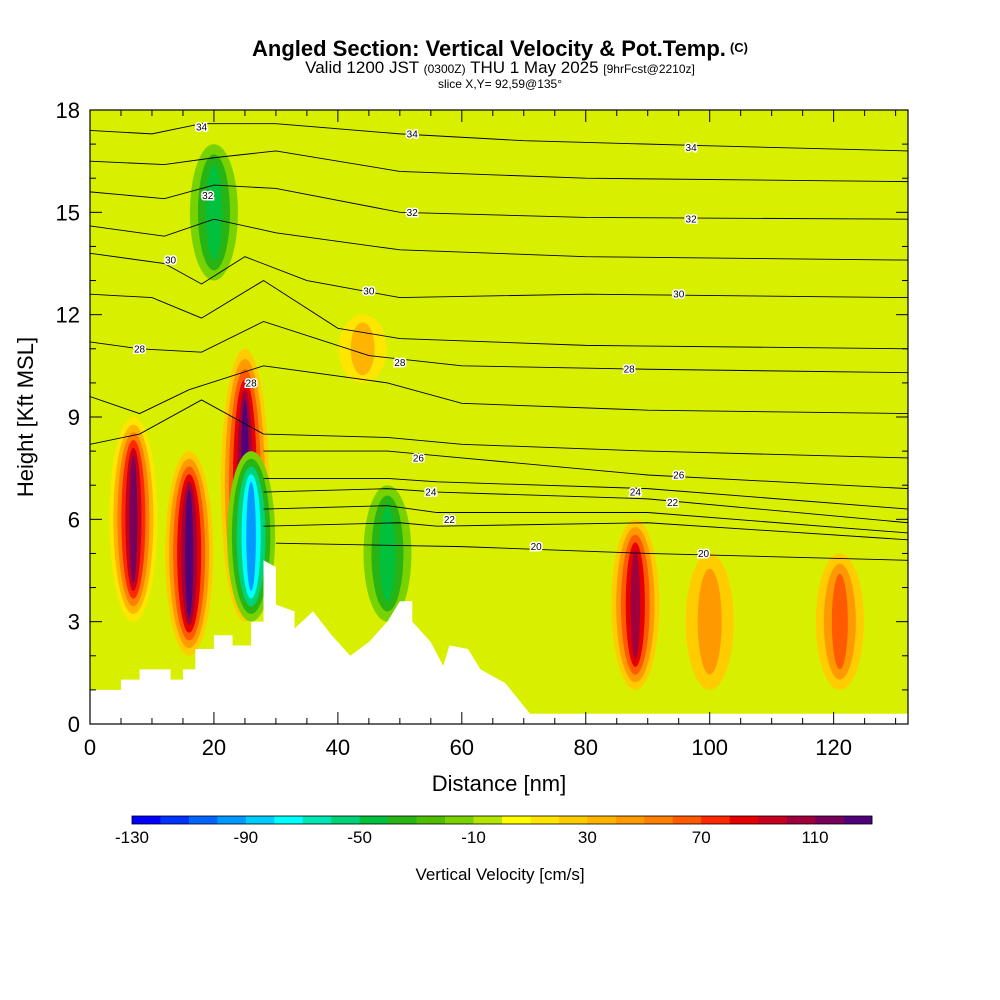 The image size is (1000, 1000). I want to click on x-tick-label: 60, so click(462, 747).